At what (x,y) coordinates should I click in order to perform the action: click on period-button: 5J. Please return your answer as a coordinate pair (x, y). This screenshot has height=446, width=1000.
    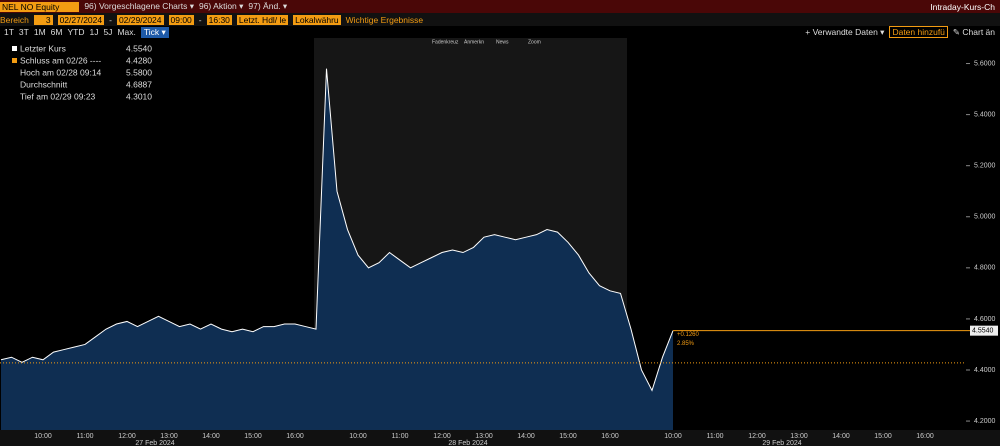
    Looking at the image, I should click on (108, 32).